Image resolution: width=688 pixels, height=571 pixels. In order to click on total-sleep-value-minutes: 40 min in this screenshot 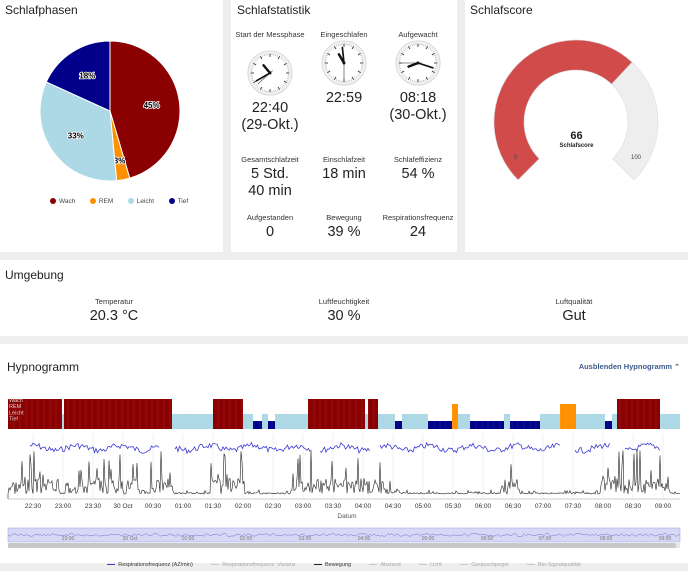, I will do `click(270, 191)`.